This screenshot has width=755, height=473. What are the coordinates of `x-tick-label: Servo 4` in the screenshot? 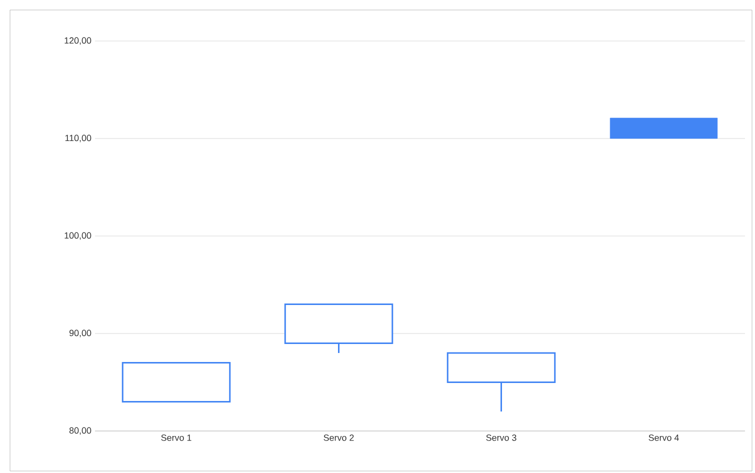 It's located at (663, 437).